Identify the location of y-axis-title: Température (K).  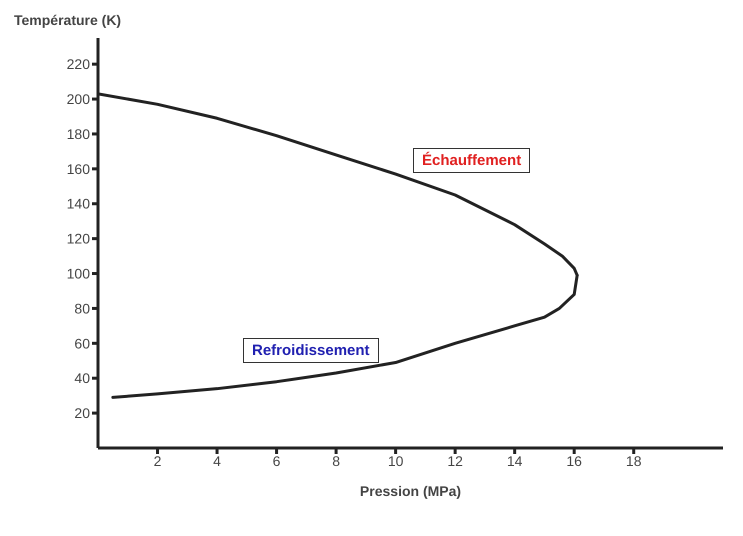
(68, 20).